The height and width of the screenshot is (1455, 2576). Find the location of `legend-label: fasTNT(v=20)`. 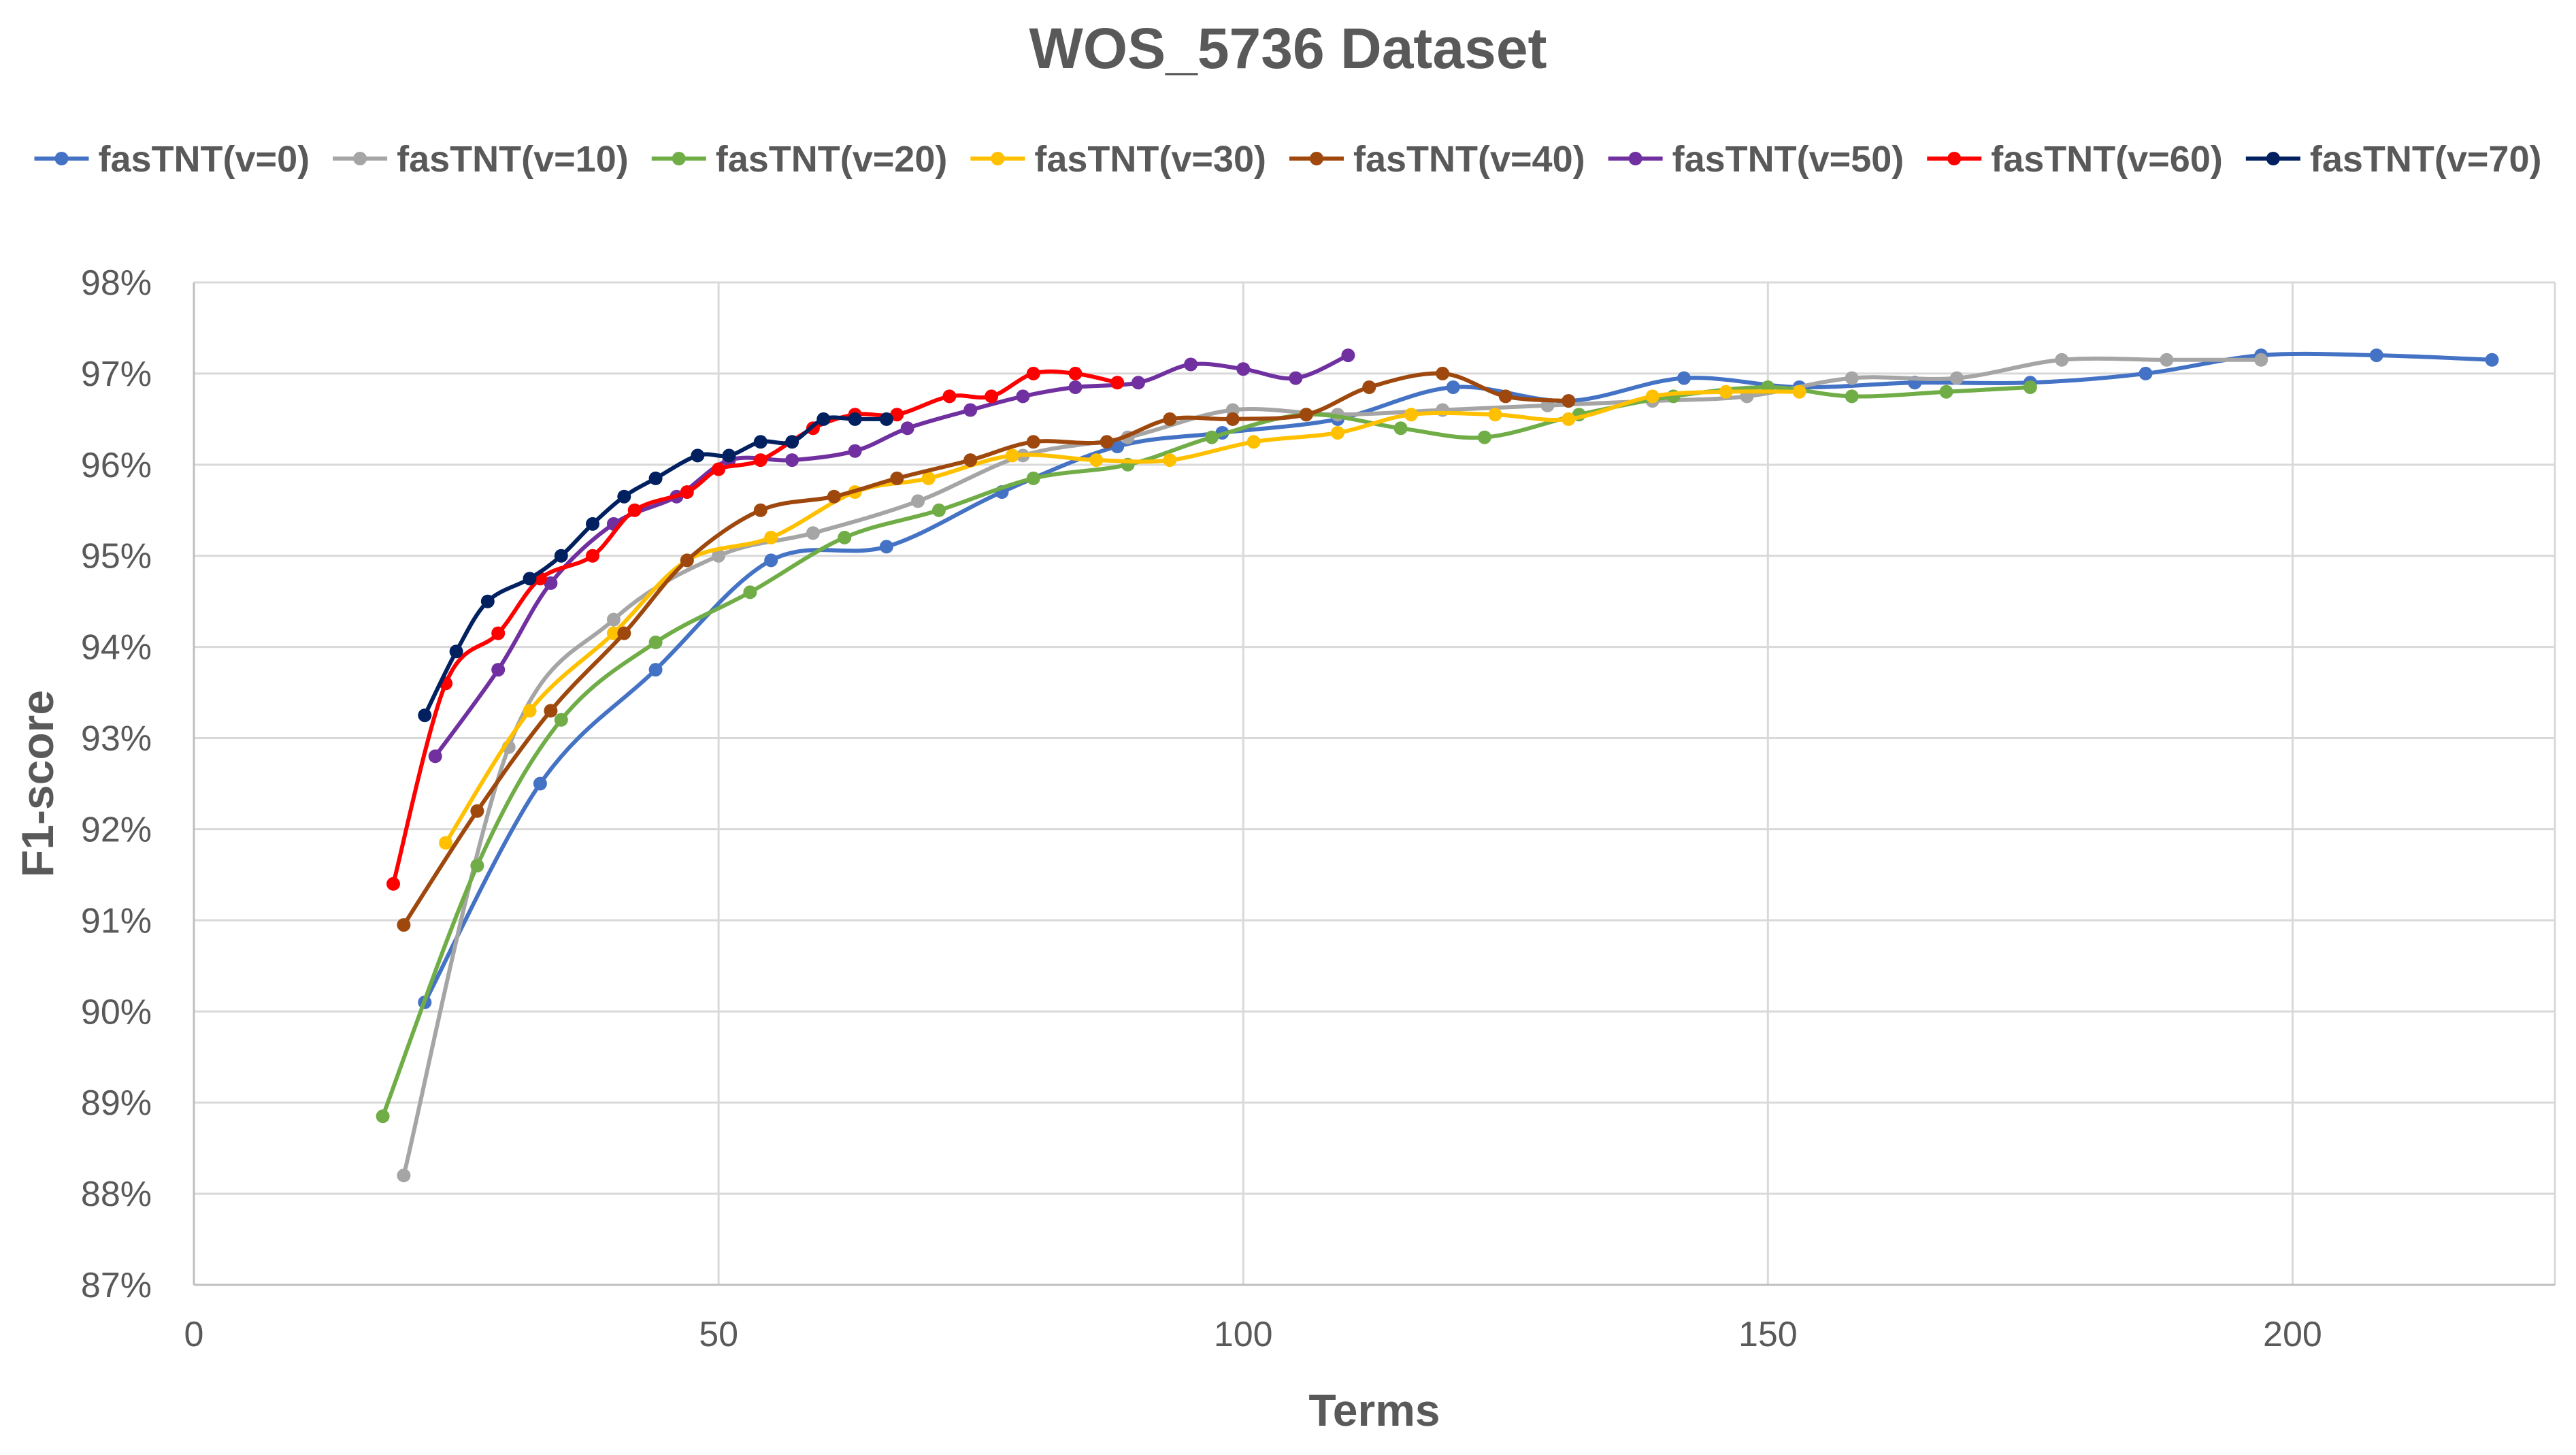

legend-label: fasTNT(v=20) is located at coordinates (832, 159).